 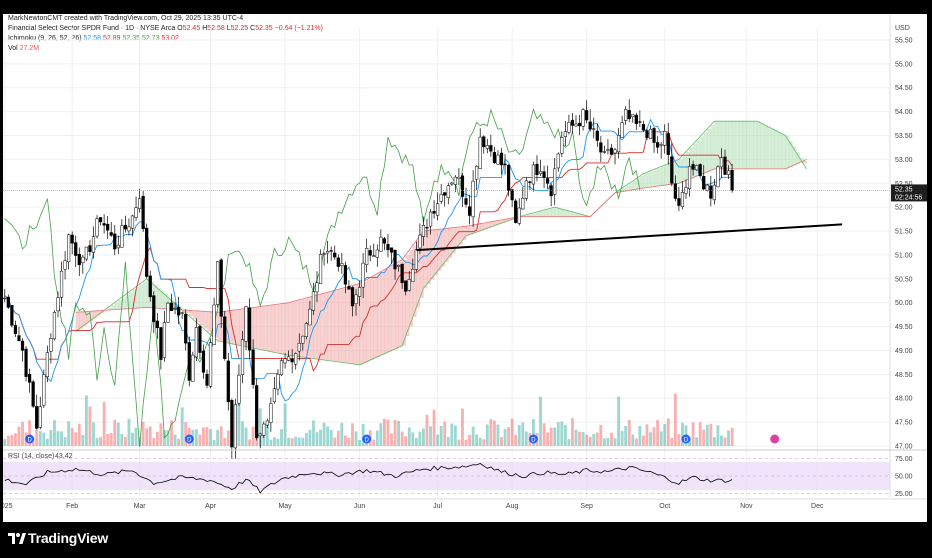 What do you see at coordinates (775, 439) in the screenshot?
I see `earnings-marker` at bounding box center [775, 439].